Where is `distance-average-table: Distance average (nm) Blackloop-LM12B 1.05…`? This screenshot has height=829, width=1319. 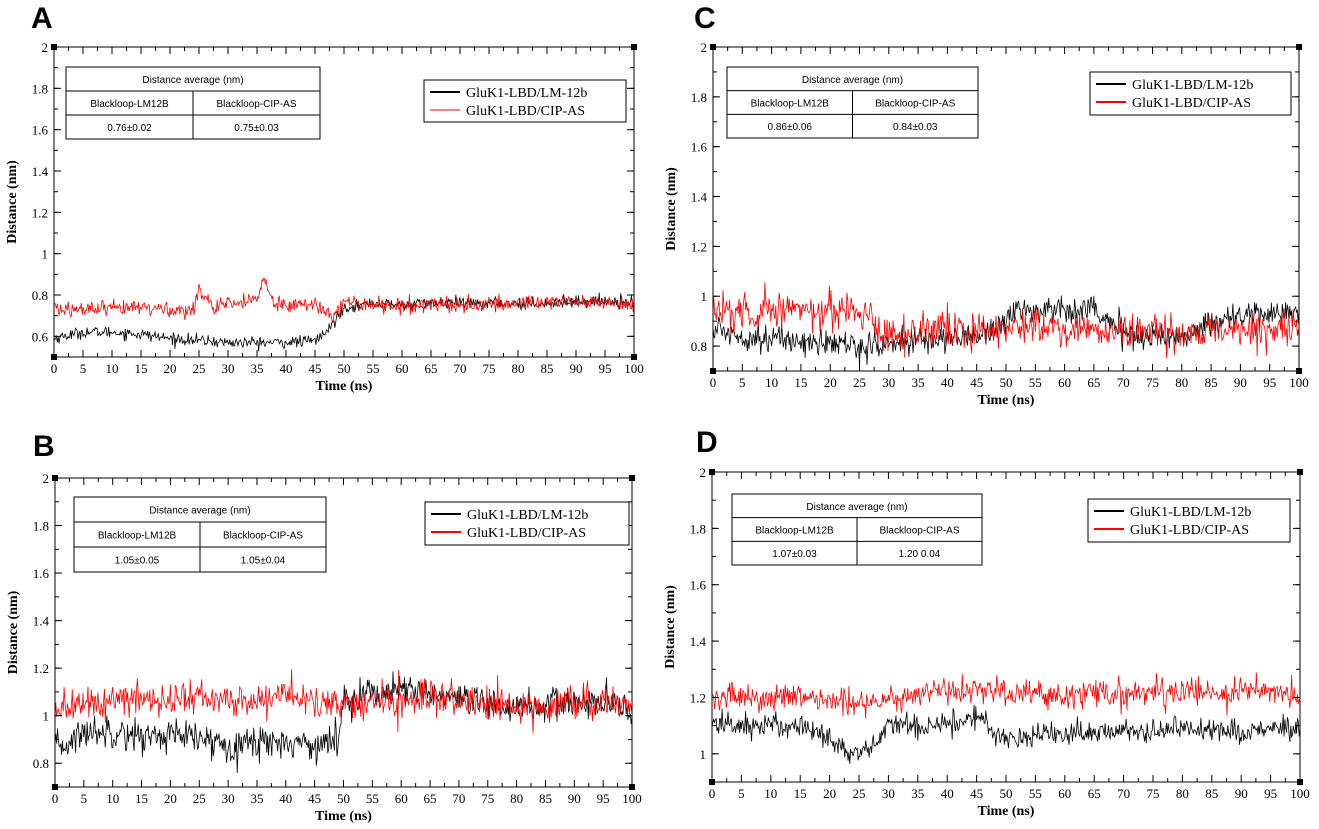 distance-average-table: Distance average (nm) Blackloop-LM12B 1.05… is located at coordinates (200, 534).